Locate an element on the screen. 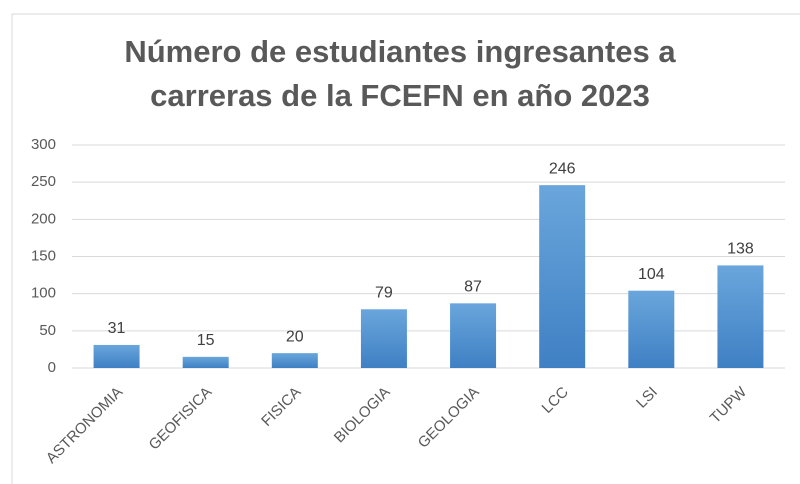 The image size is (800, 484). value-label: 31 is located at coordinates (117, 328).